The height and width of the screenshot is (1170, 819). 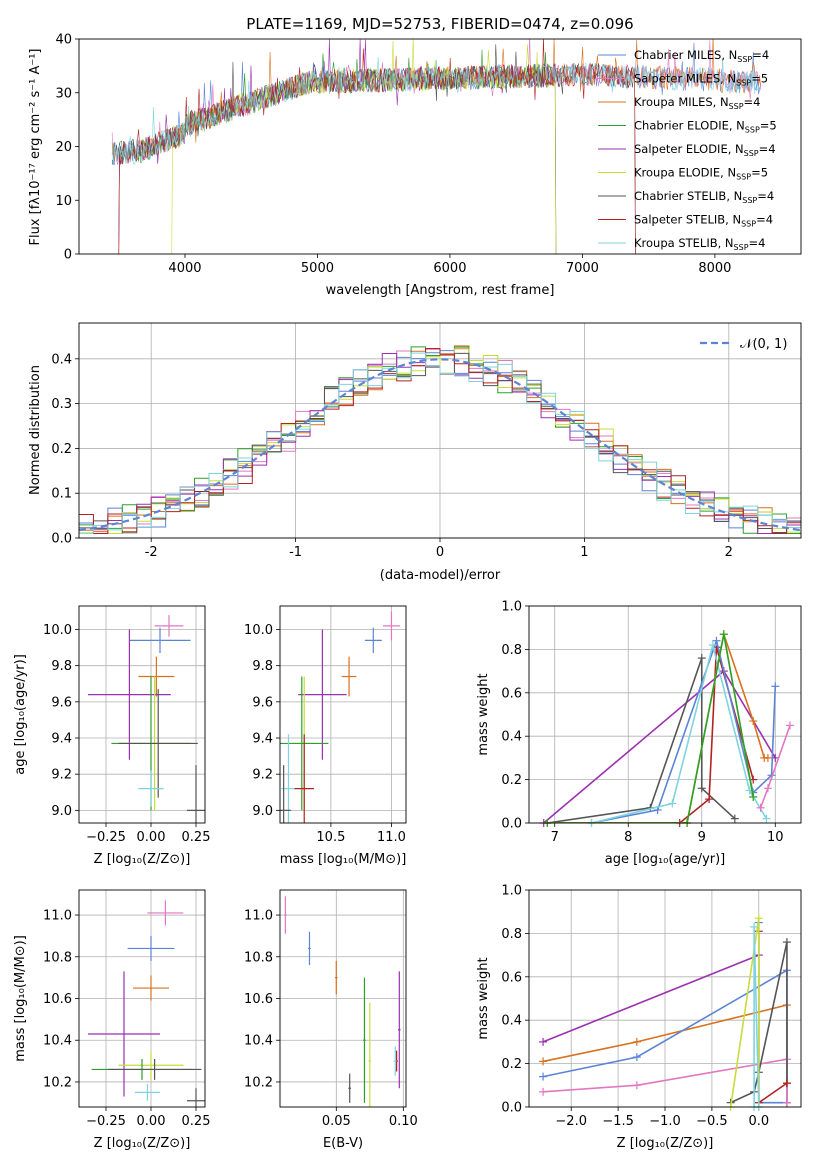 What do you see at coordinates (712, 1121) in the screenshot?
I see `x-tick-label: −0.5` at bounding box center [712, 1121].